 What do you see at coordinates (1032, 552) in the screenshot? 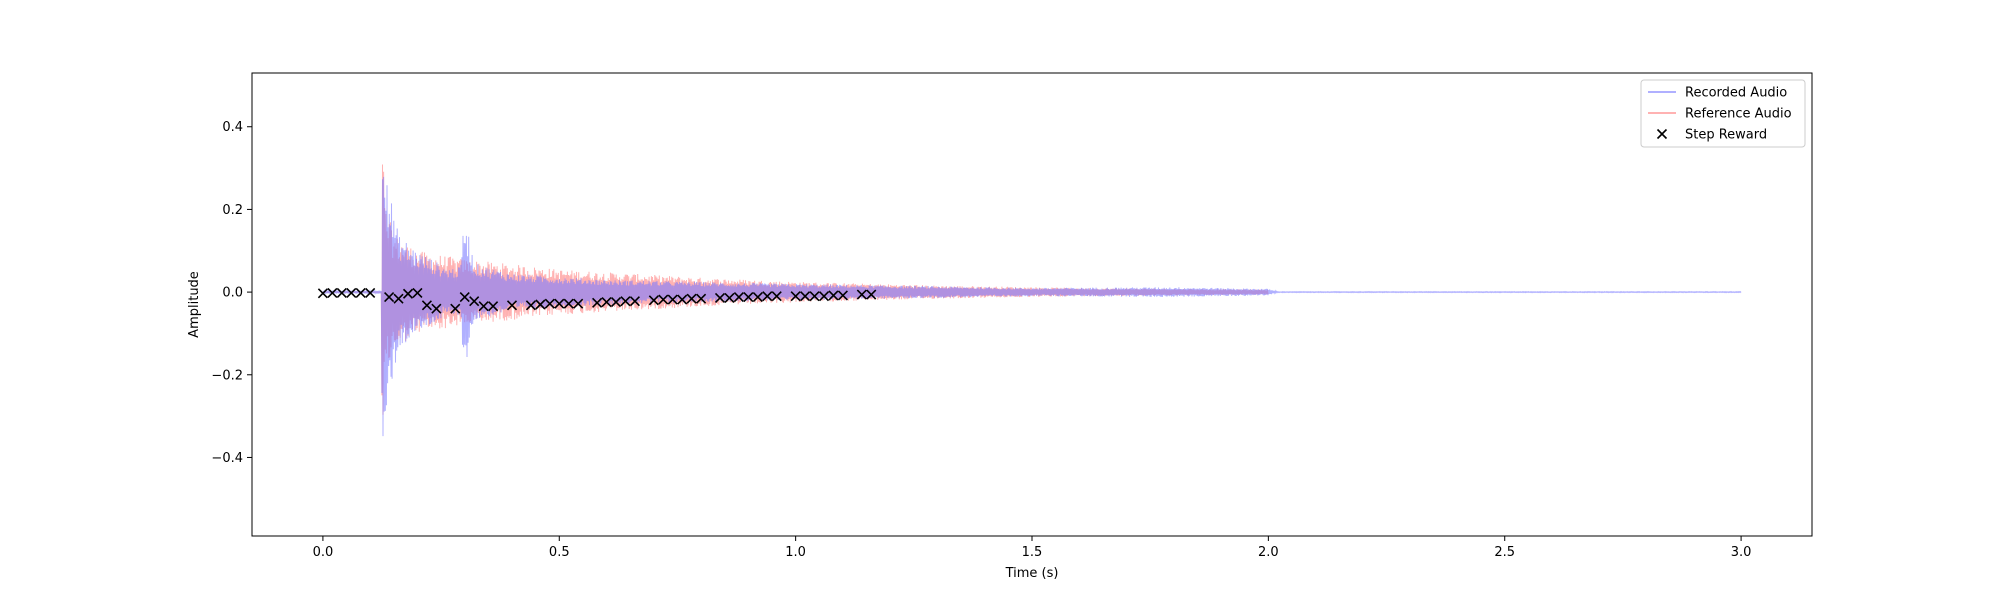
I see `x-tick-label: 1.5` at bounding box center [1032, 552].